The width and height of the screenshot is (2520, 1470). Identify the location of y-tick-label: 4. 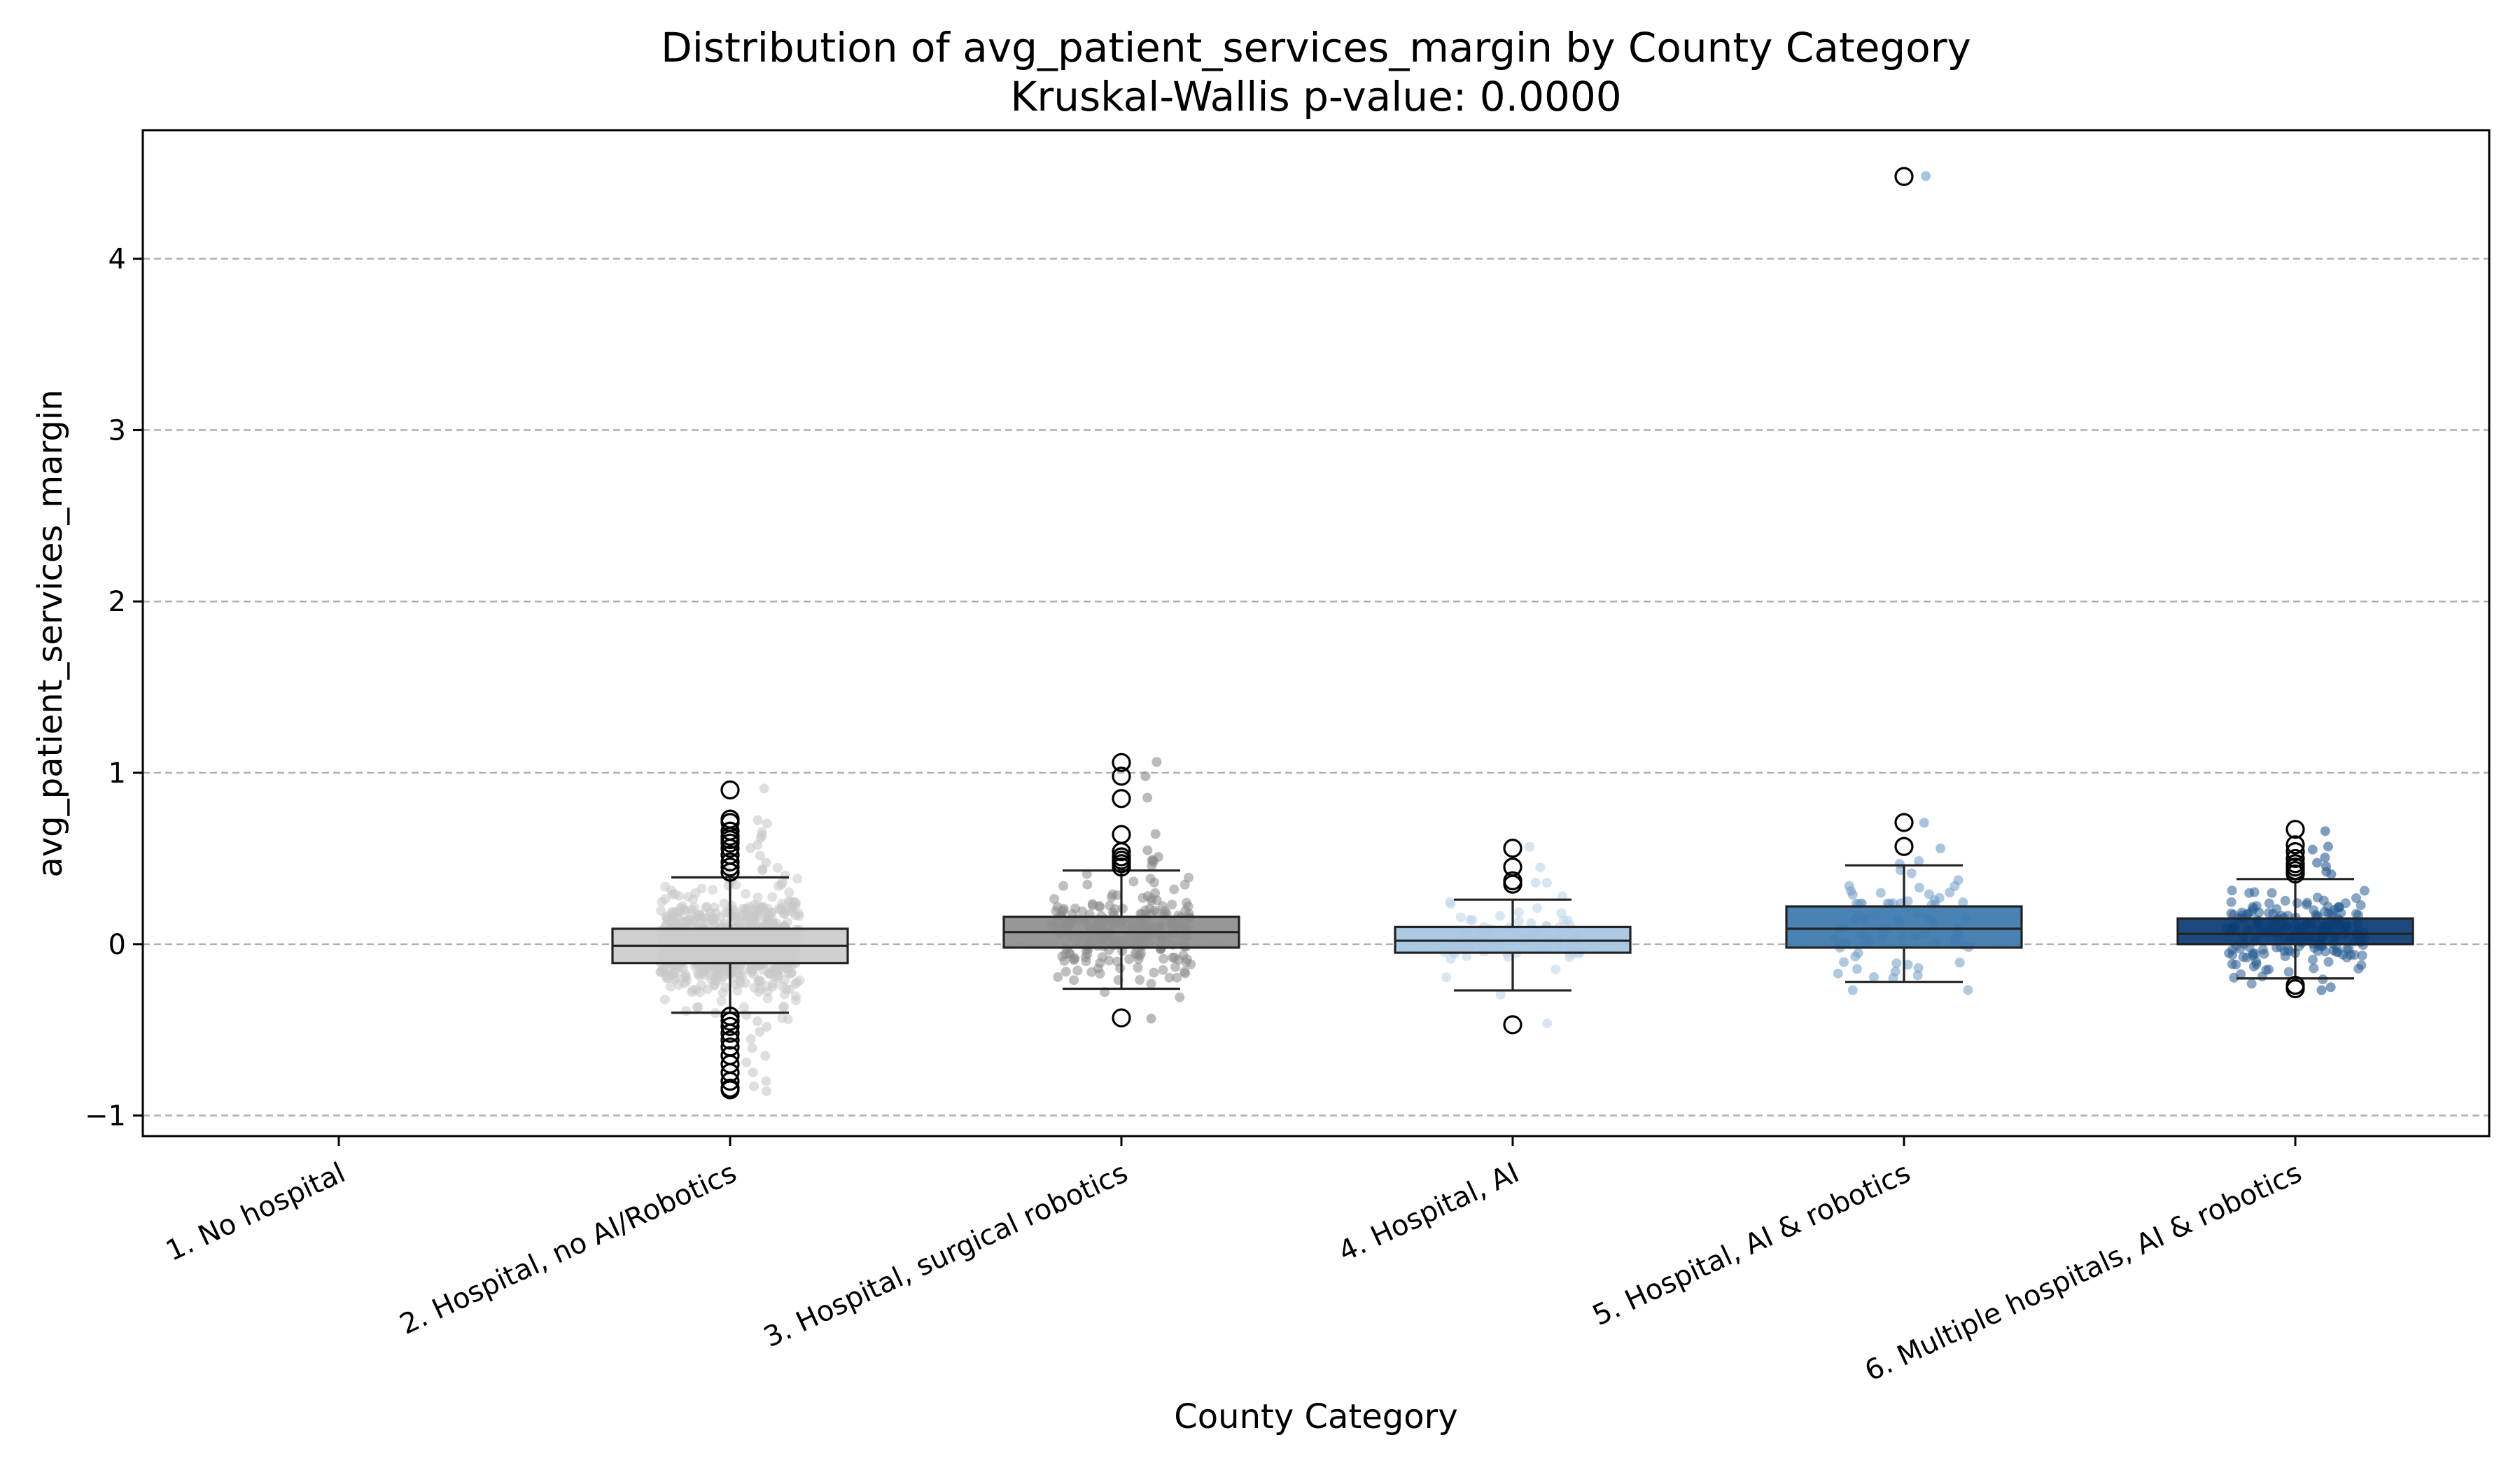
(117, 260).